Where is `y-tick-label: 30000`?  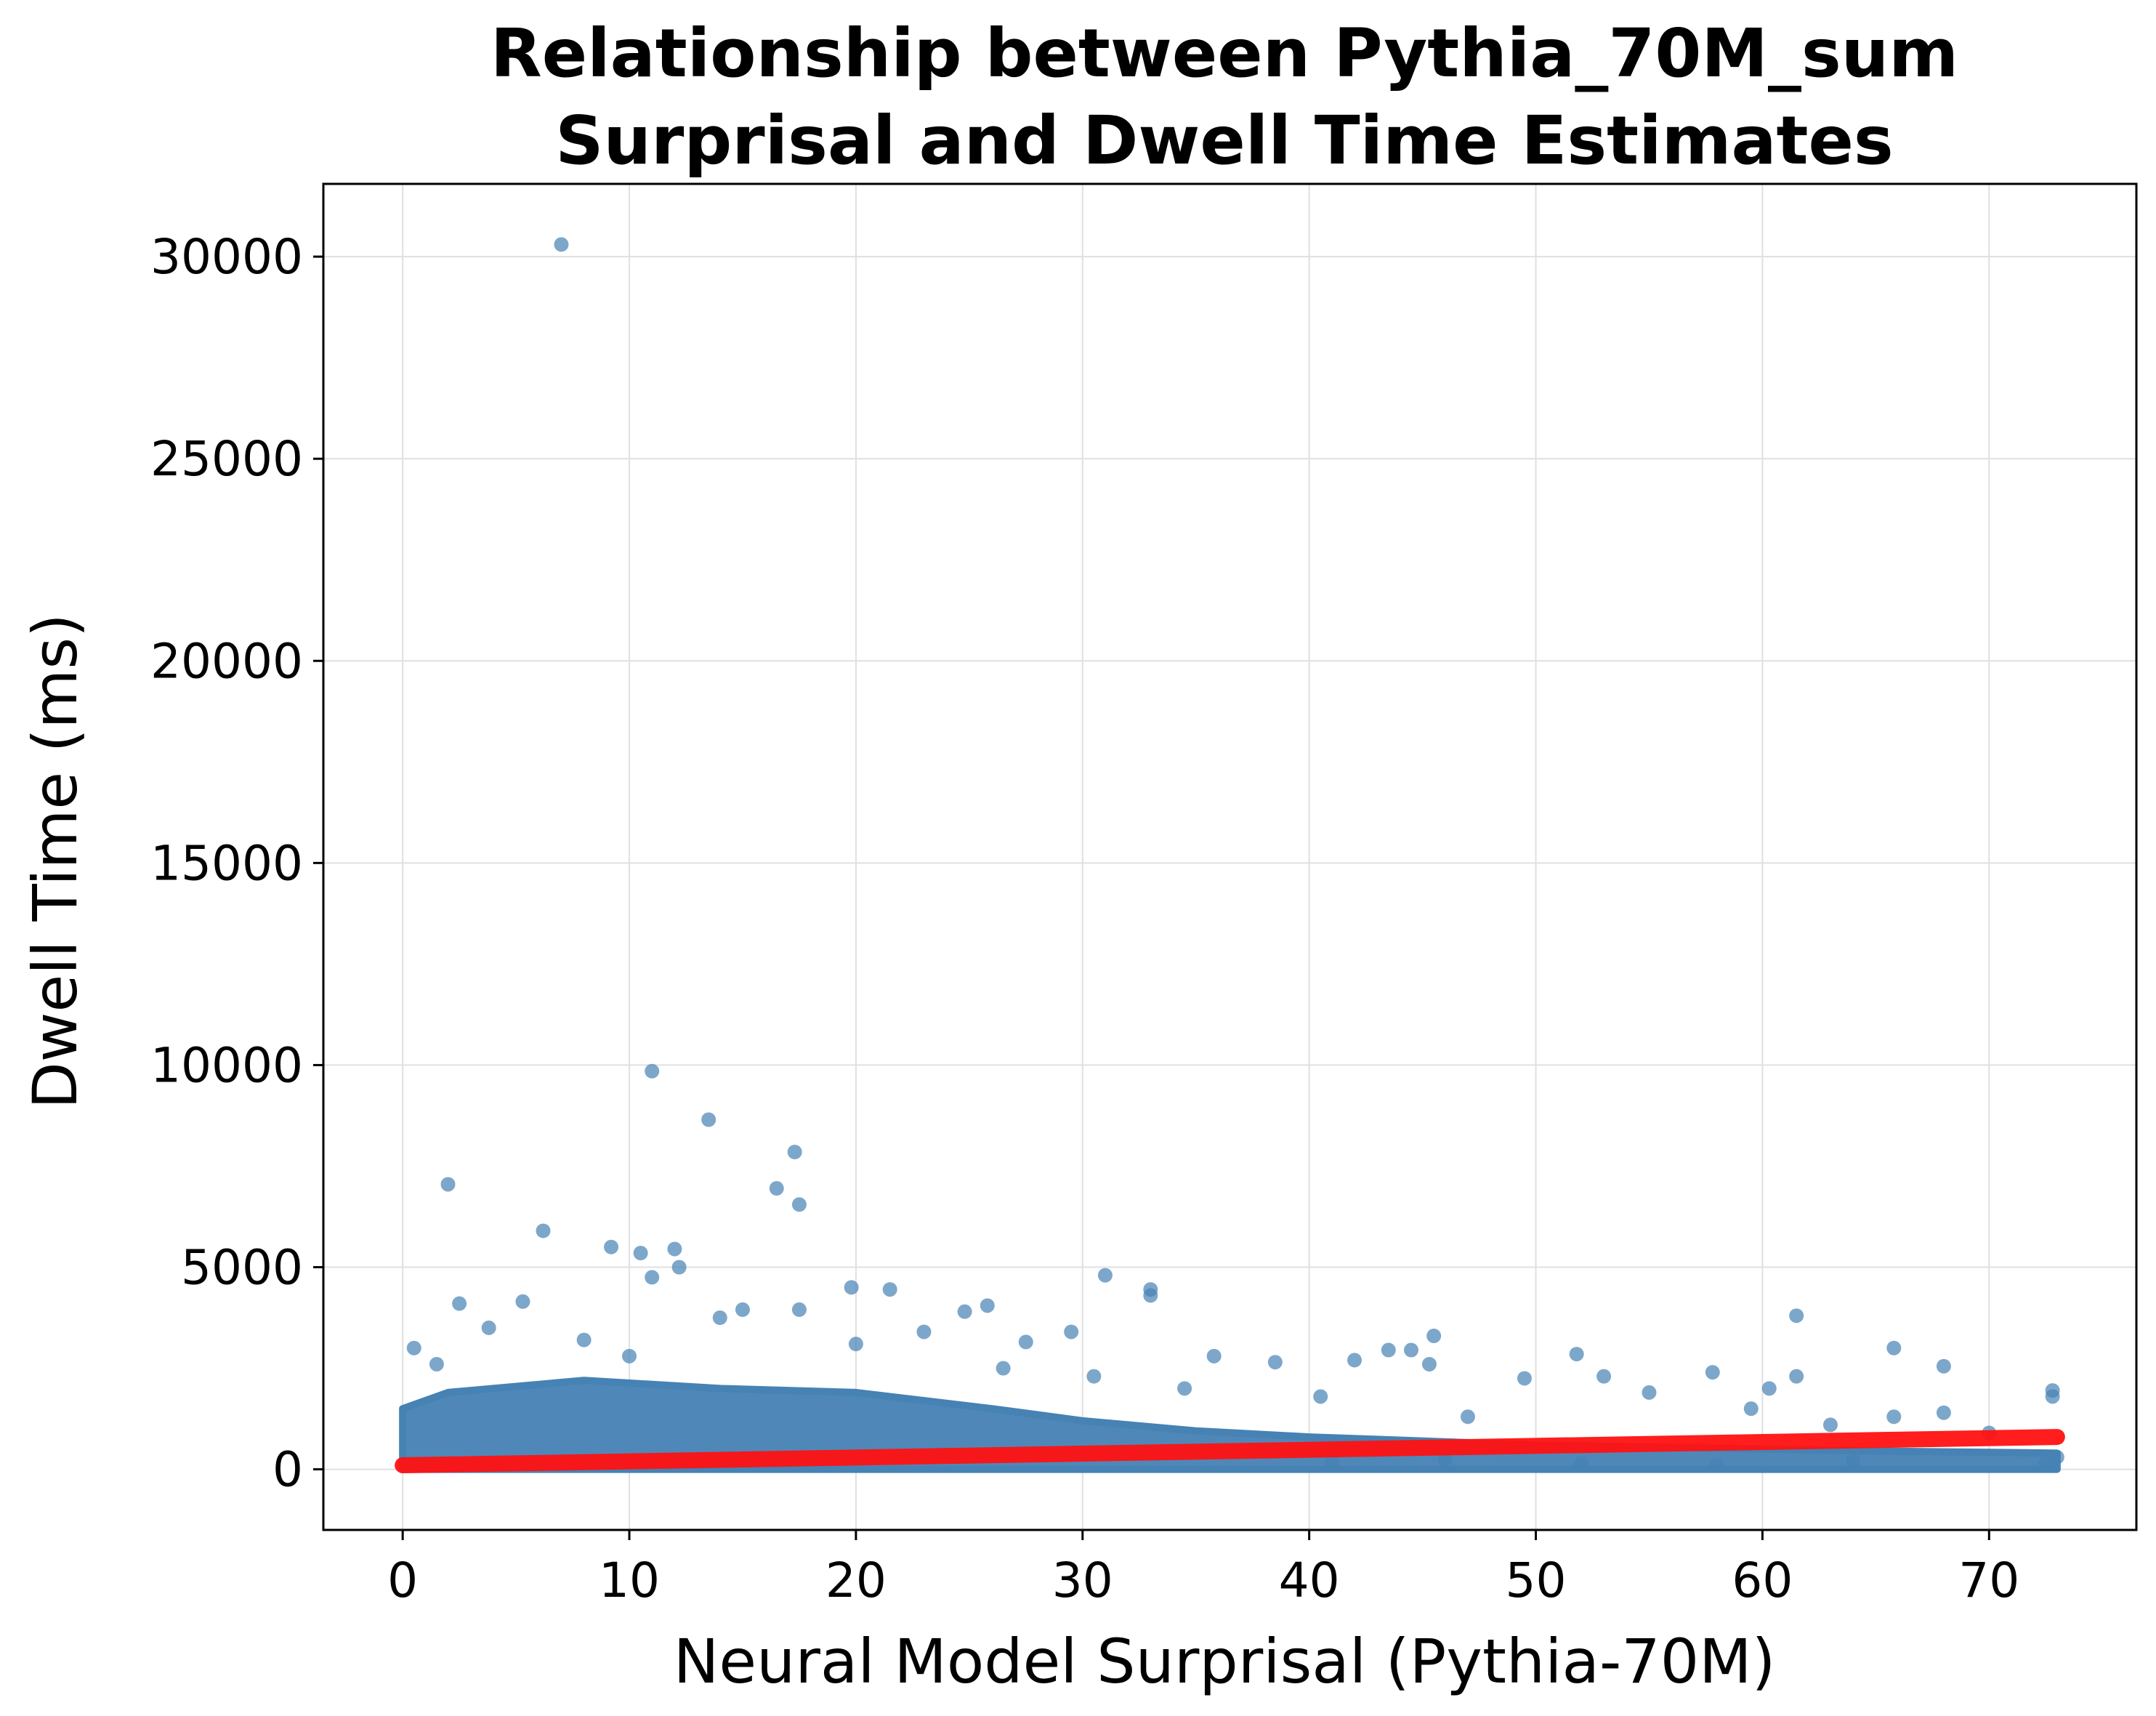
y-tick-label: 30000 is located at coordinates (226, 257).